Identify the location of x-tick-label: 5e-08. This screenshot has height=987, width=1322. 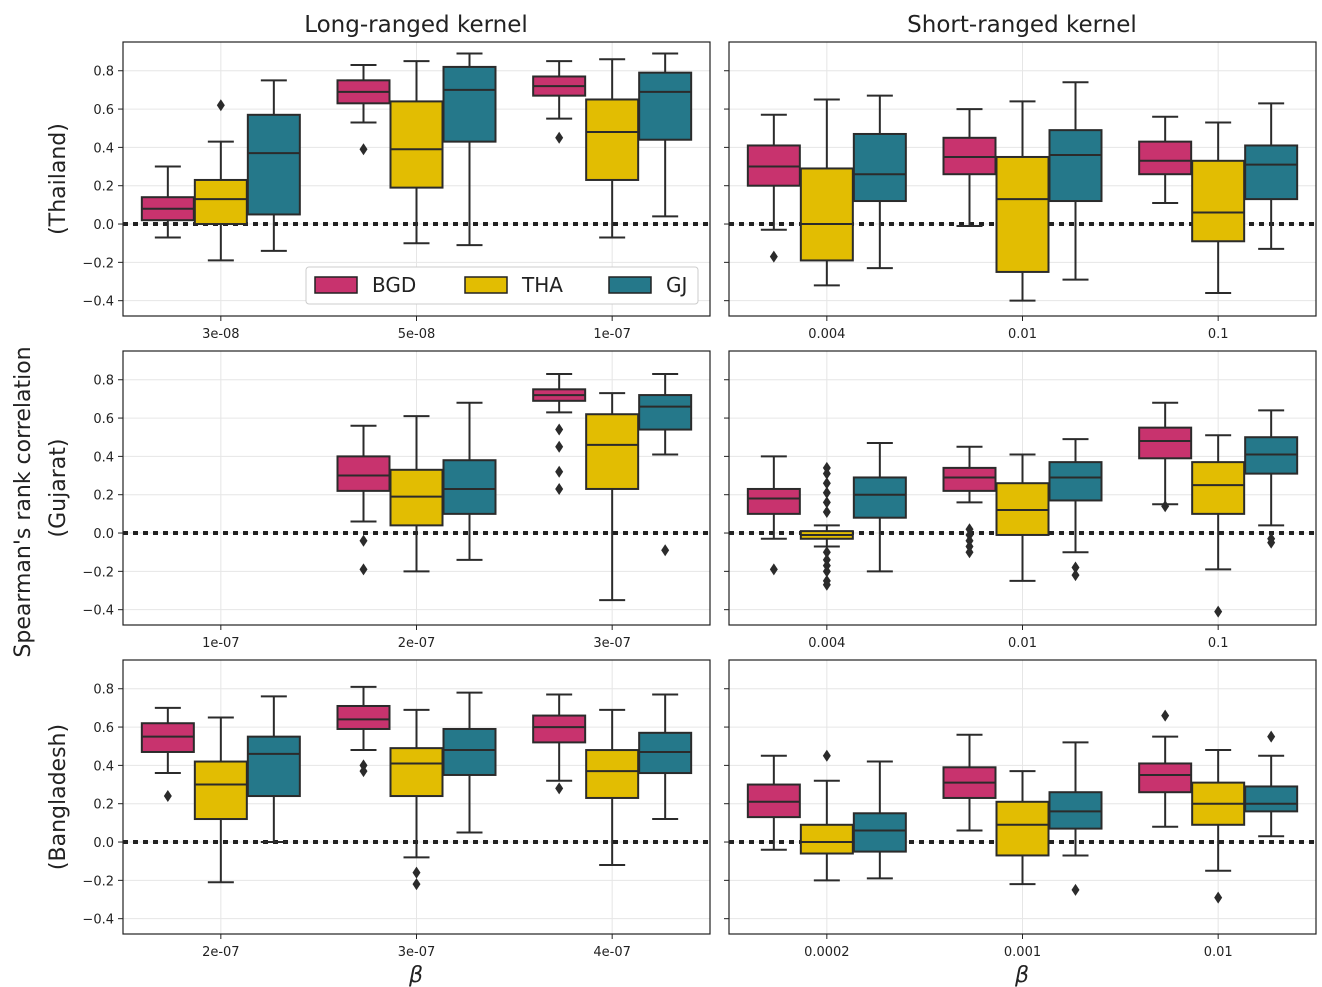
(417, 334).